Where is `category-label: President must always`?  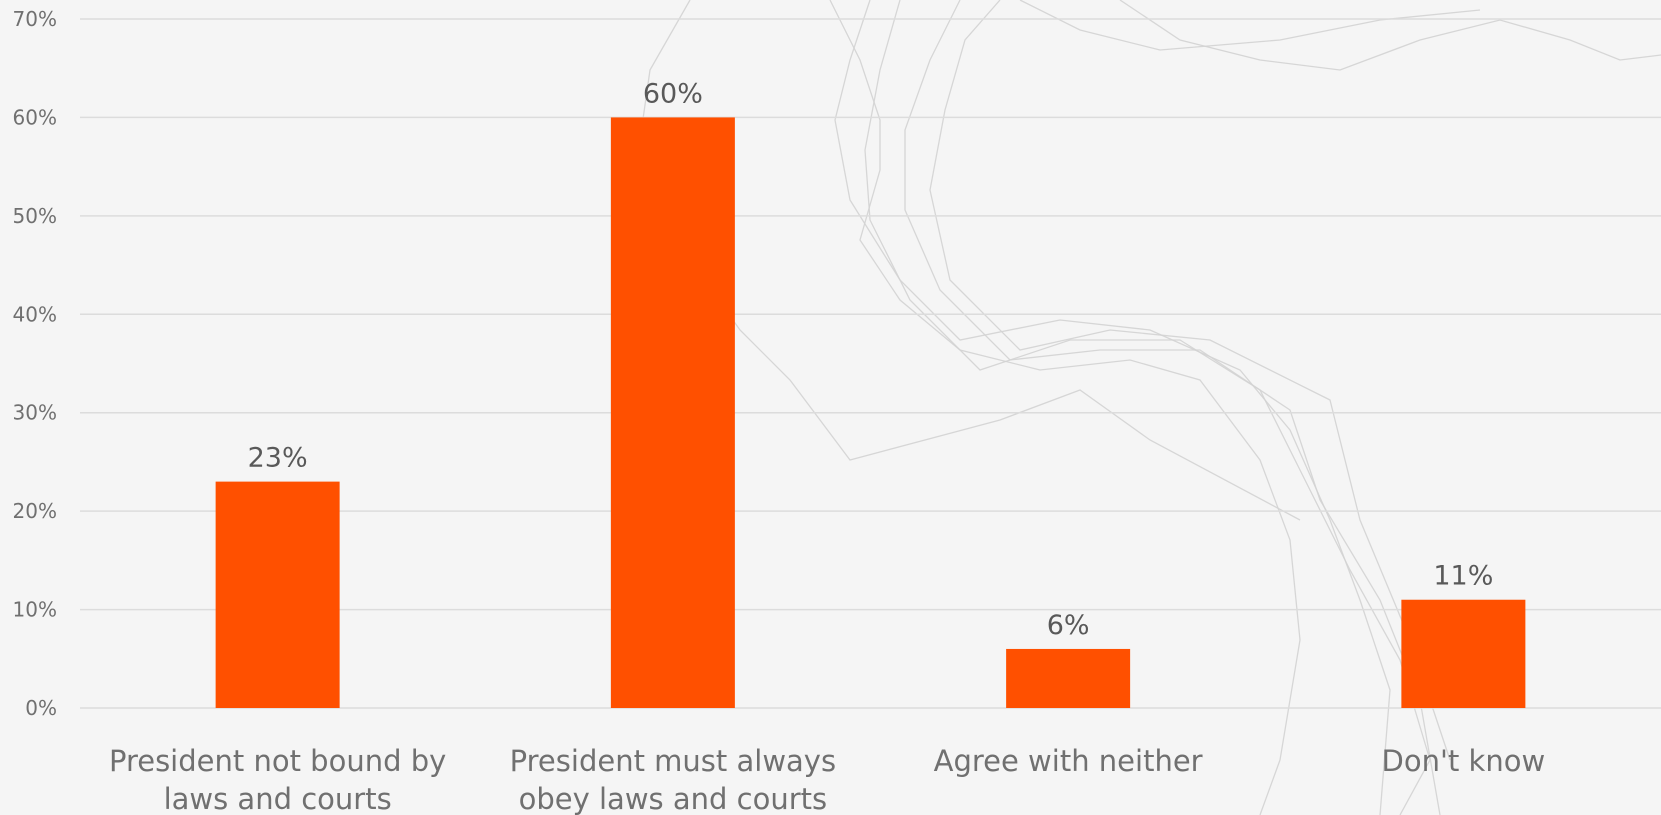
category-label: President must always is located at coordinates (673, 761).